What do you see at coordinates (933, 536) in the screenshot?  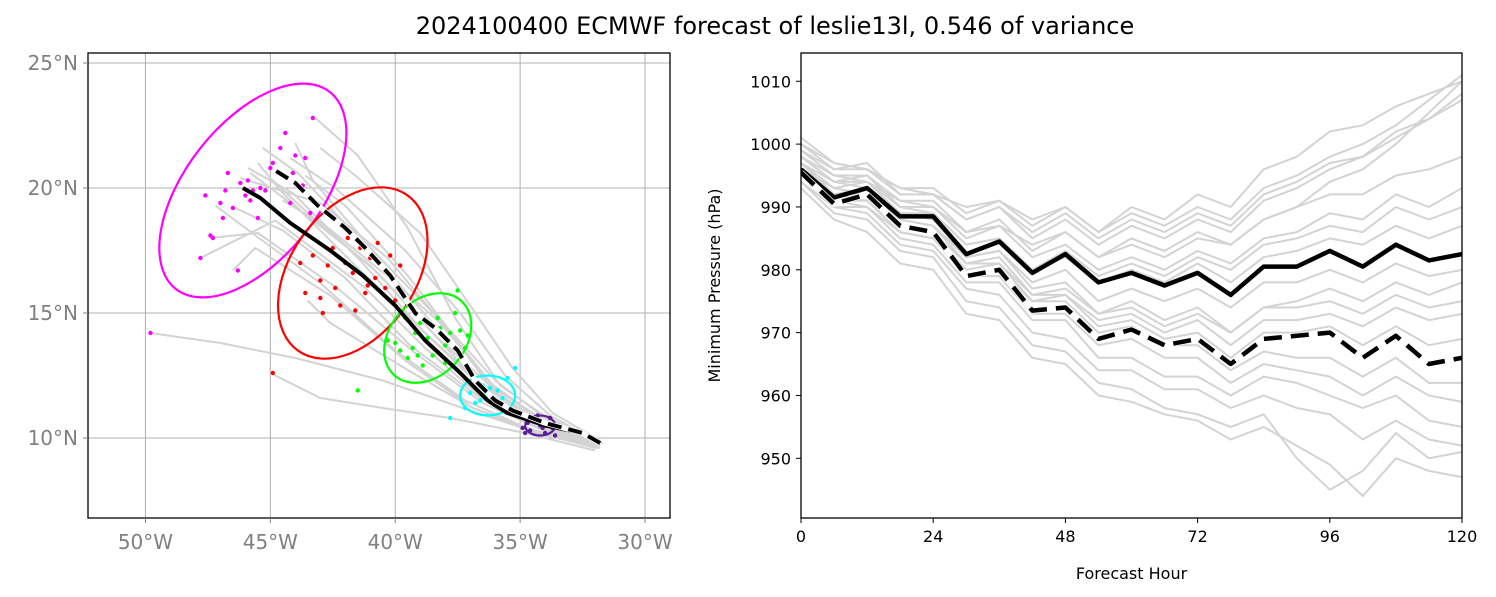 I see `pressure-x-tick-label: 24` at bounding box center [933, 536].